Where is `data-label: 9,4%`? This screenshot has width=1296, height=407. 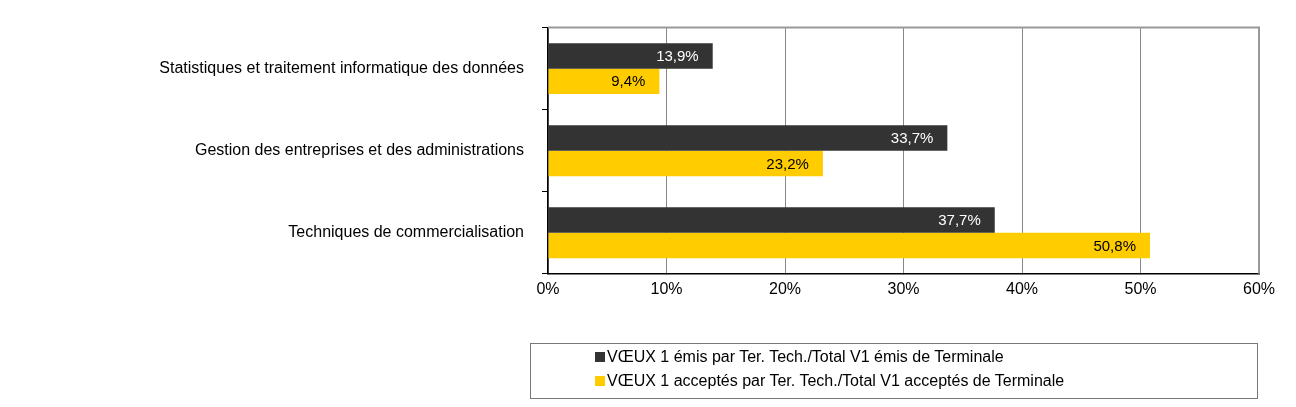
data-label: 9,4% is located at coordinates (628, 81).